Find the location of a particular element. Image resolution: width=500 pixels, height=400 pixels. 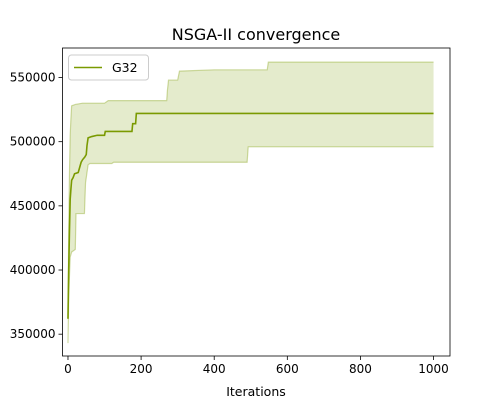

legend: G32 is located at coordinates (108, 67).